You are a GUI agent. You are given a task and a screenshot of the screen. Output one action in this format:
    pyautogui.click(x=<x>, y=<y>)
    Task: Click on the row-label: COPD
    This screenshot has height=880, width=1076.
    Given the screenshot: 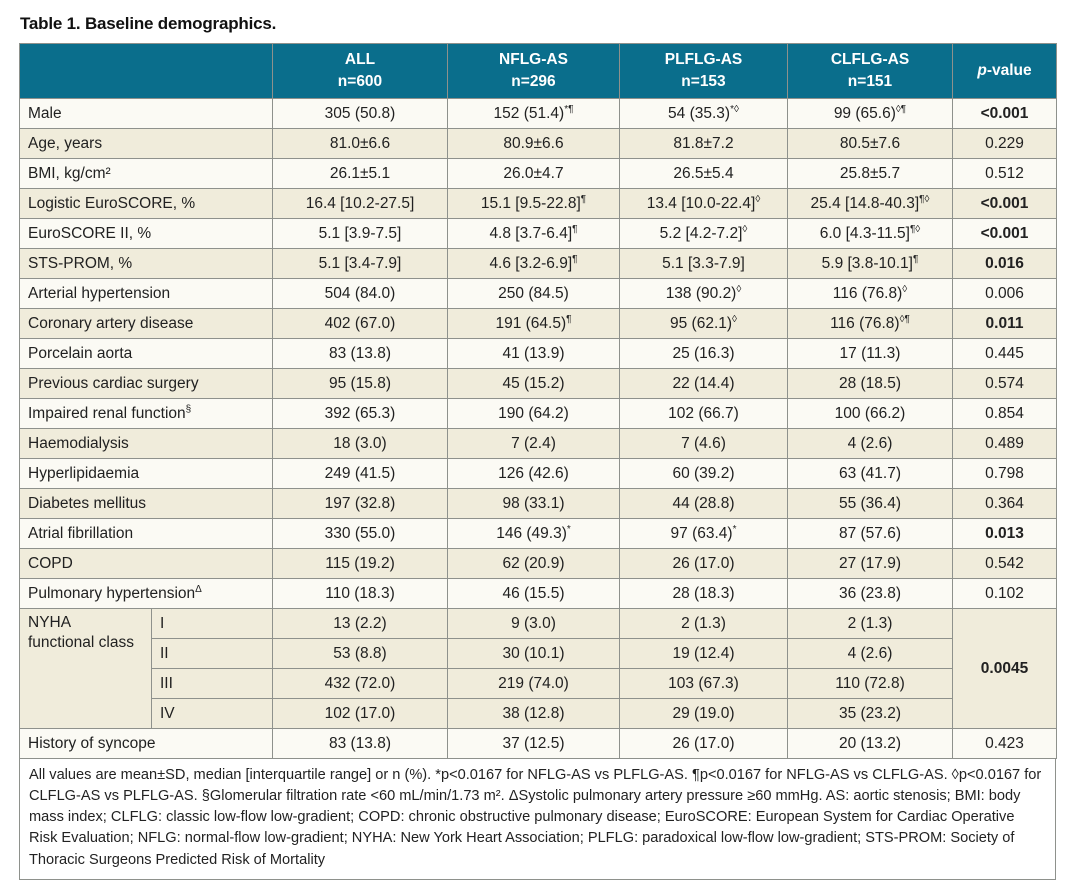 What is the action you would take?
    pyautogui.click(x=146, y=563)
    